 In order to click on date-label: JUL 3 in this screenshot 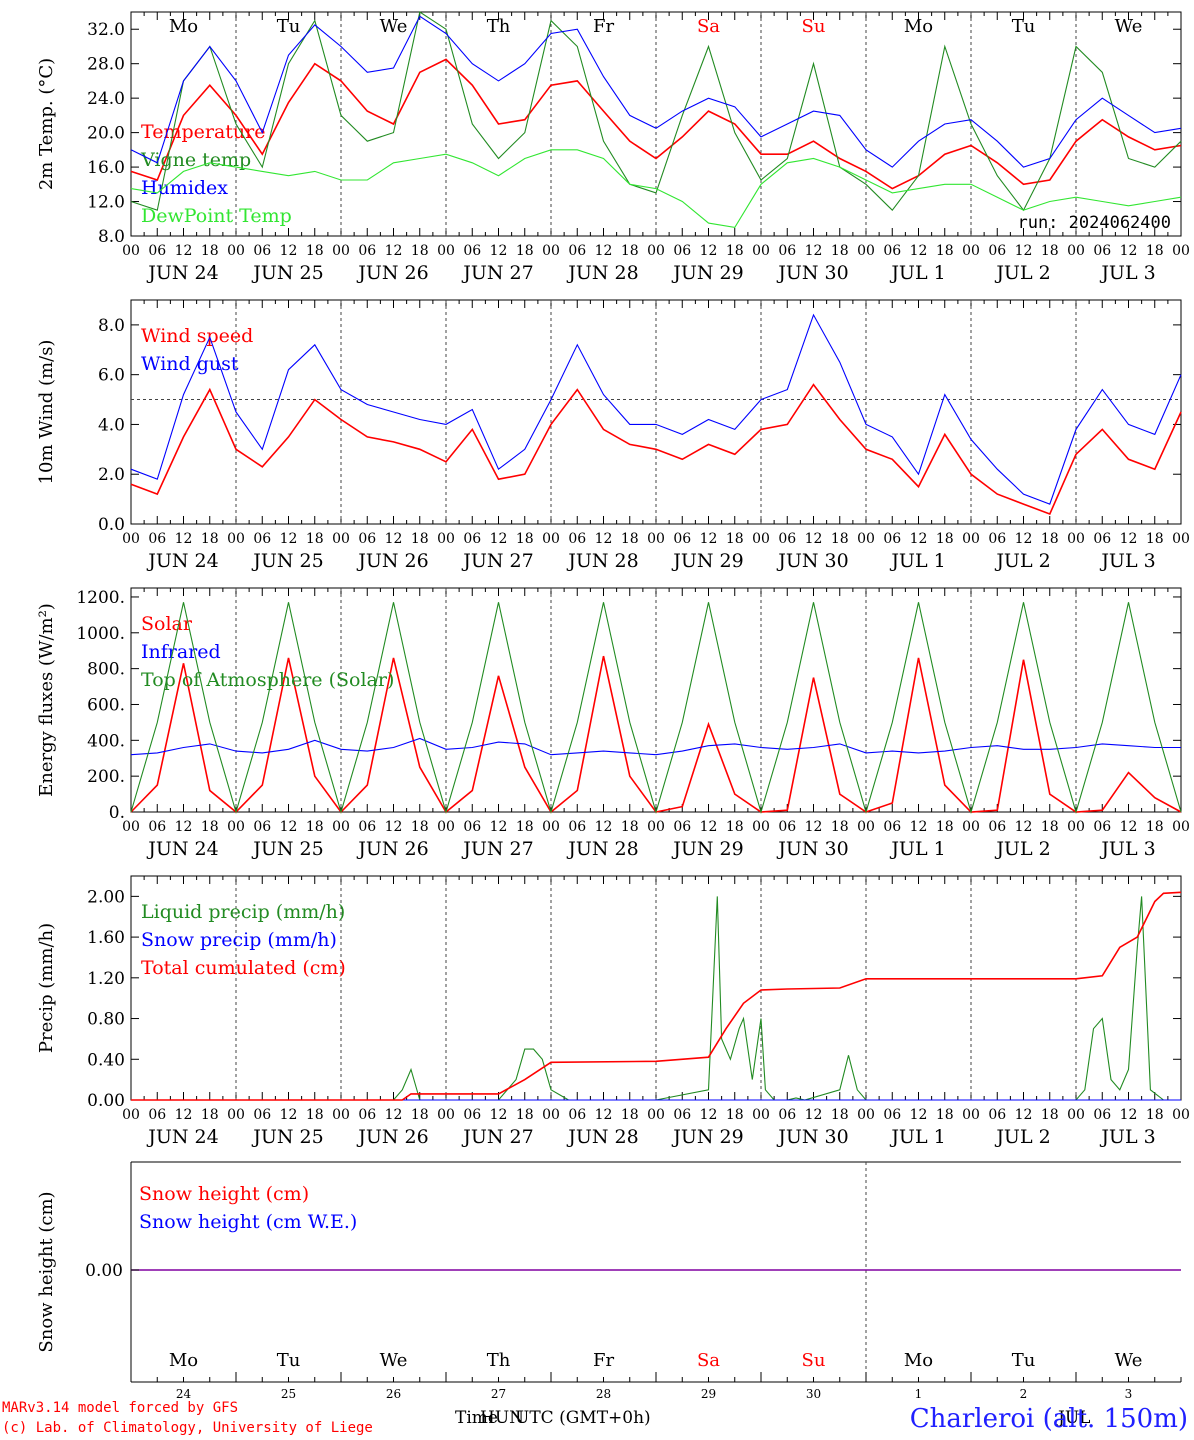, I will do `click(1127, 561)`.